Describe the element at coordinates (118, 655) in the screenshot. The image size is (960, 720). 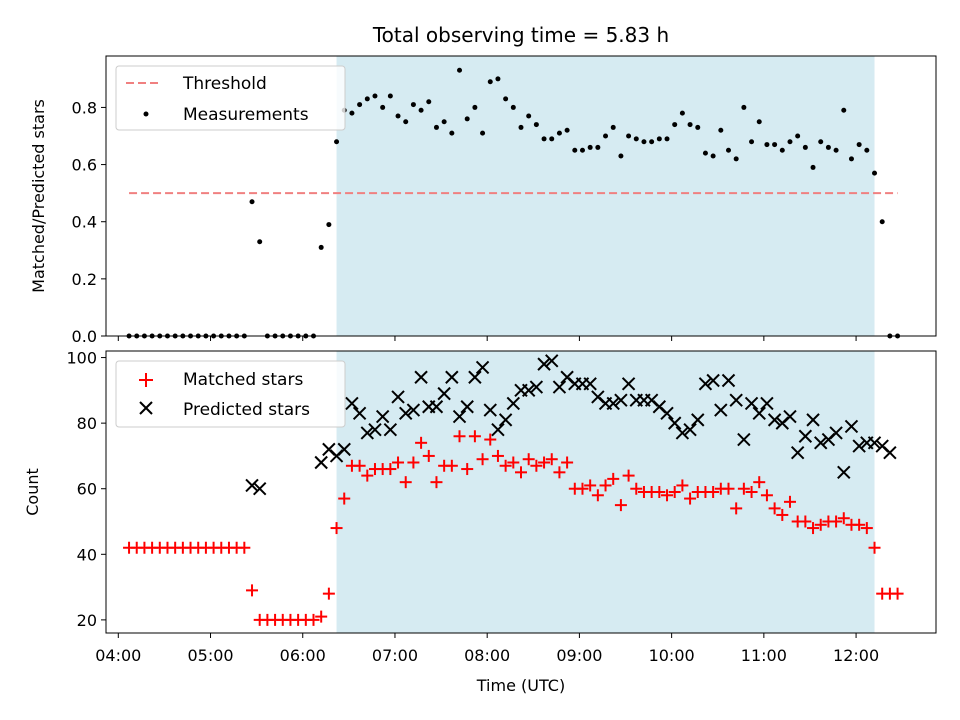
I see `count-x-tick-label: 04:00` at that location.